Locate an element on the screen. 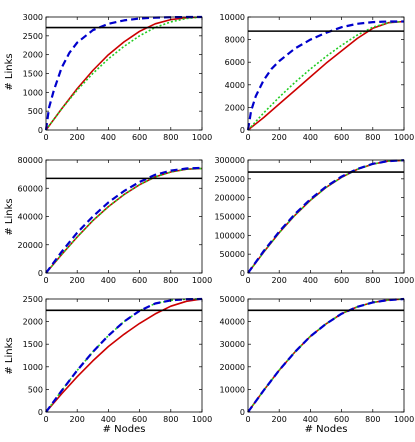  ylabel-row2: # Links is located at coordinates (9, 355).